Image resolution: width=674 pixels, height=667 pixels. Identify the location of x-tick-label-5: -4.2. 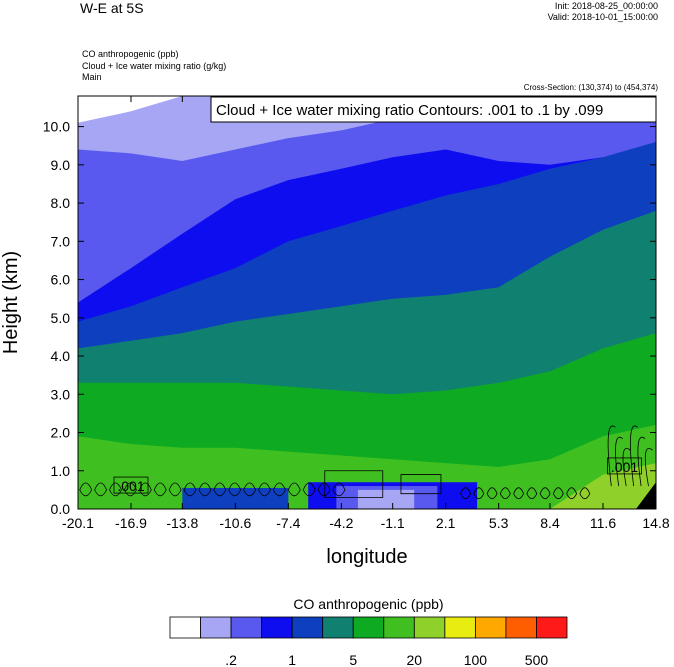
(341, 523).